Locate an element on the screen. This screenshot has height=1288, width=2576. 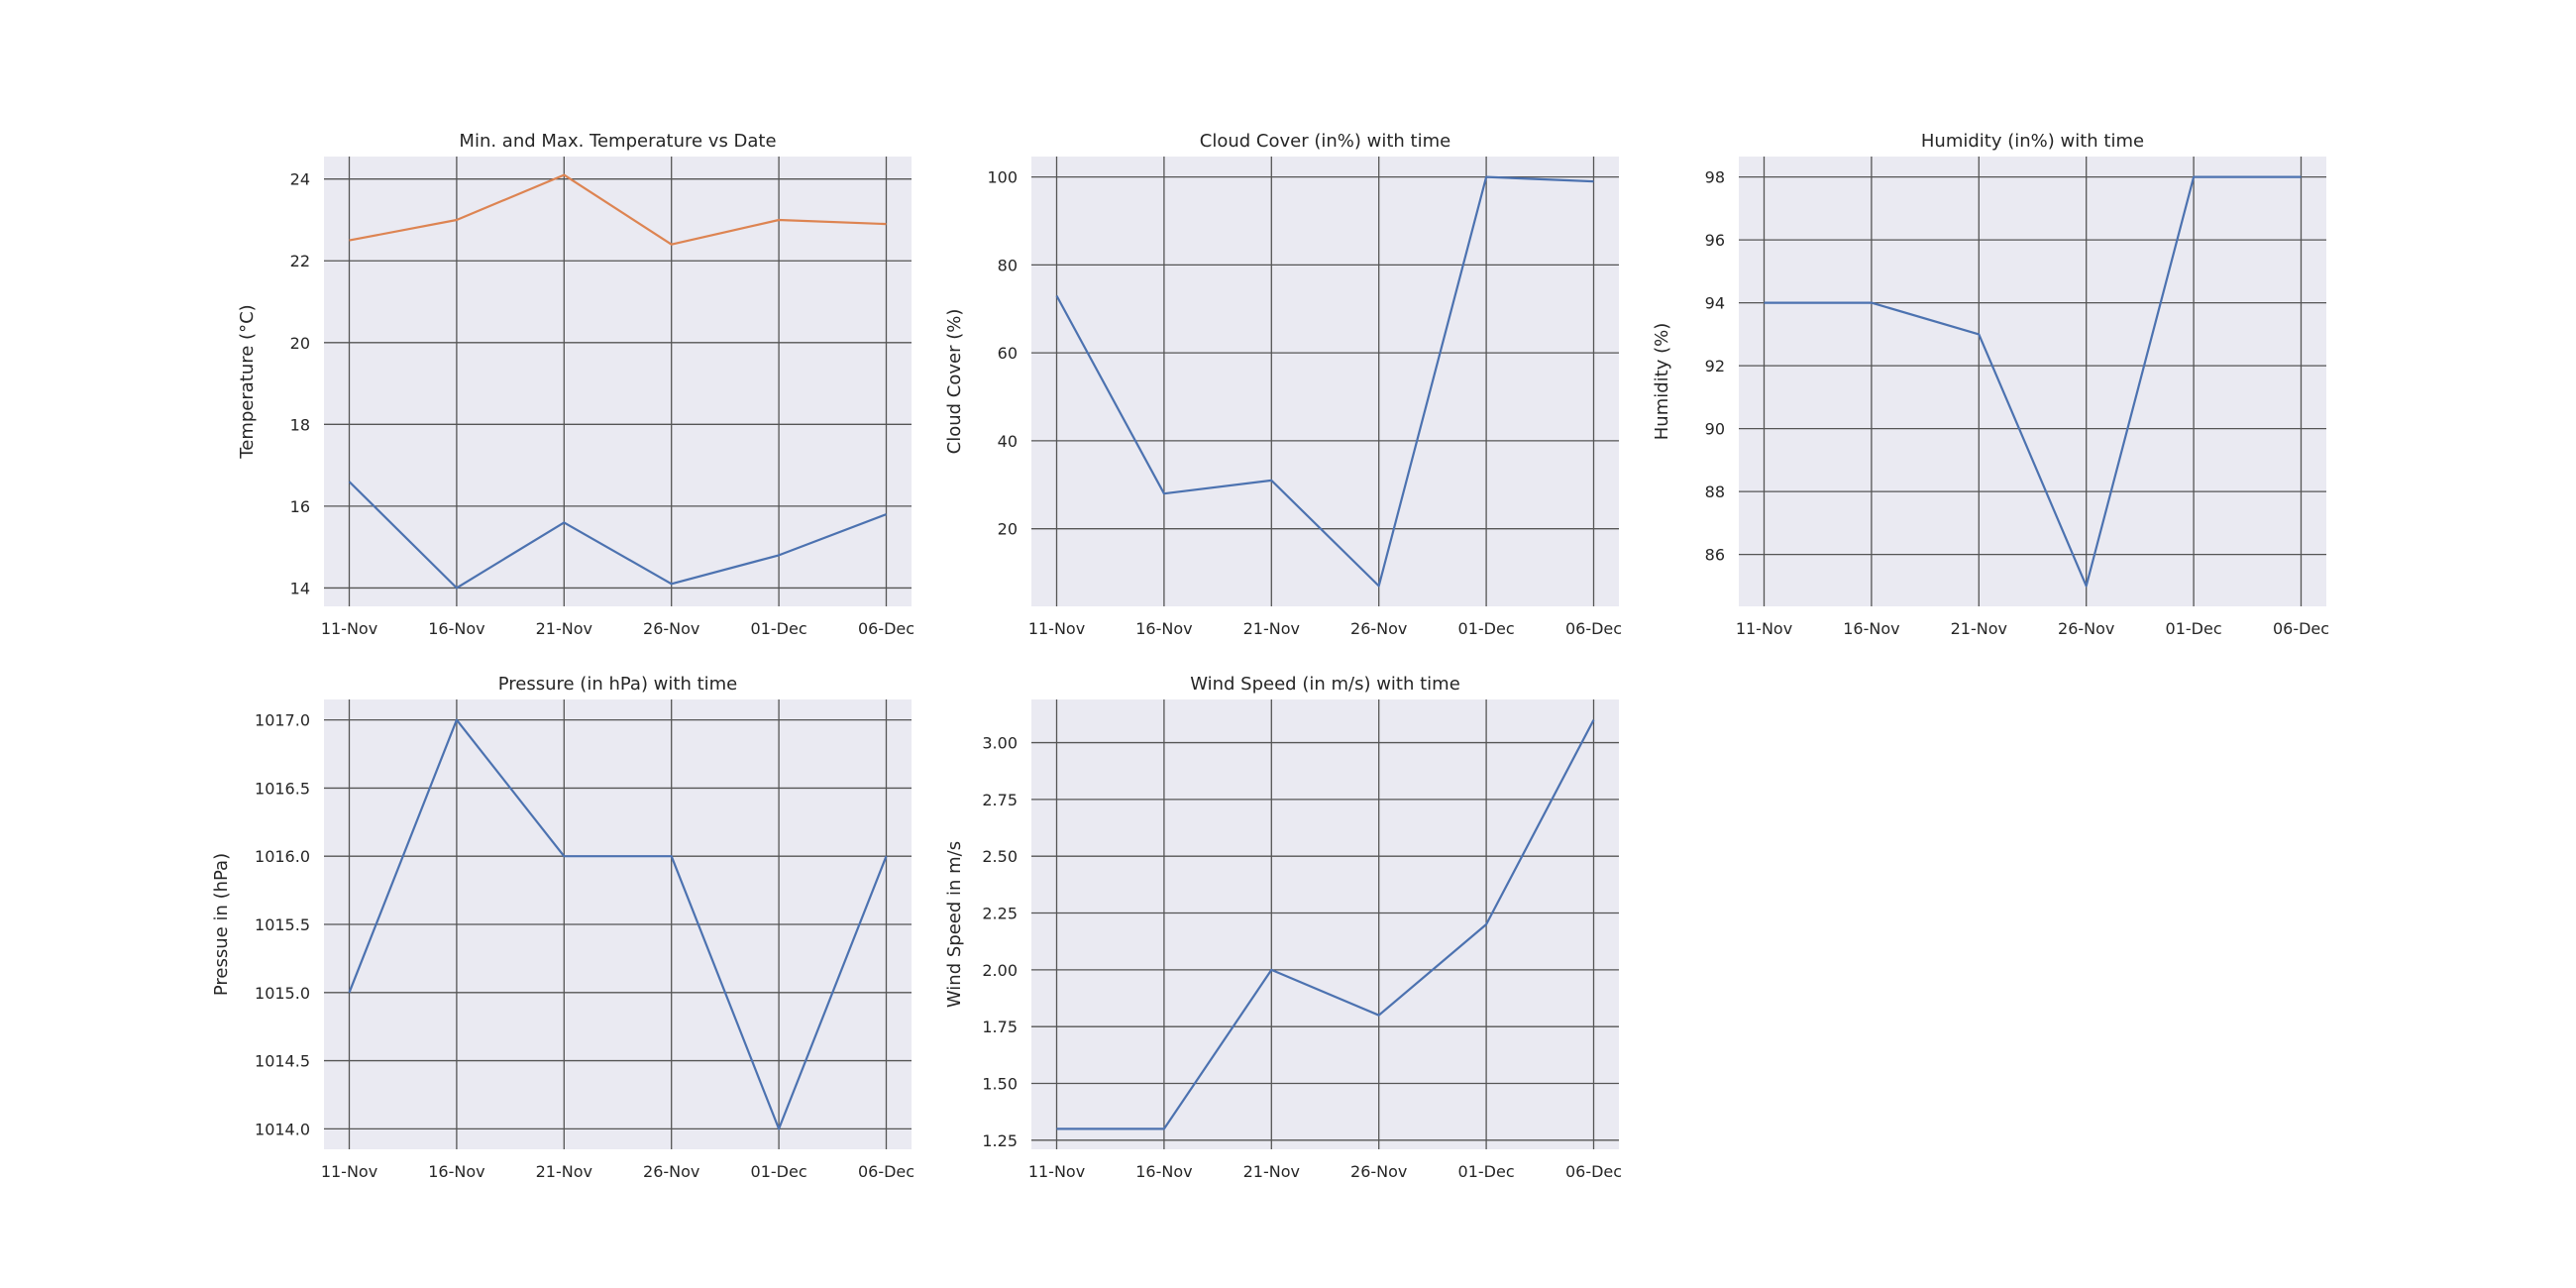
y-tick-label: 1.75 is located at coordinates (1000, 1027).